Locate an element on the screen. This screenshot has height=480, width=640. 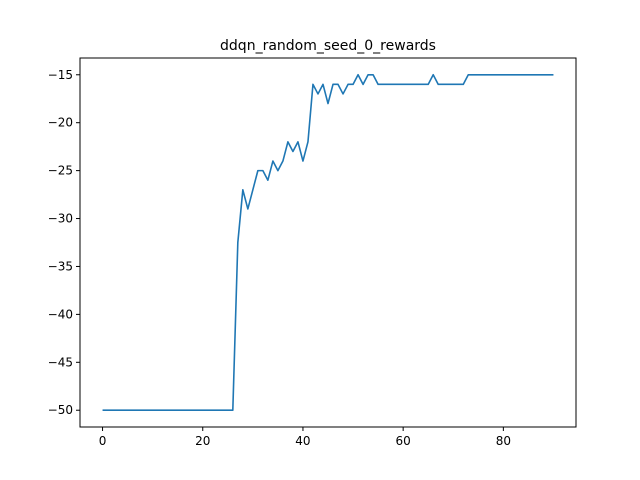
x-tick-label: 40 is located at coordinates (302, 441).